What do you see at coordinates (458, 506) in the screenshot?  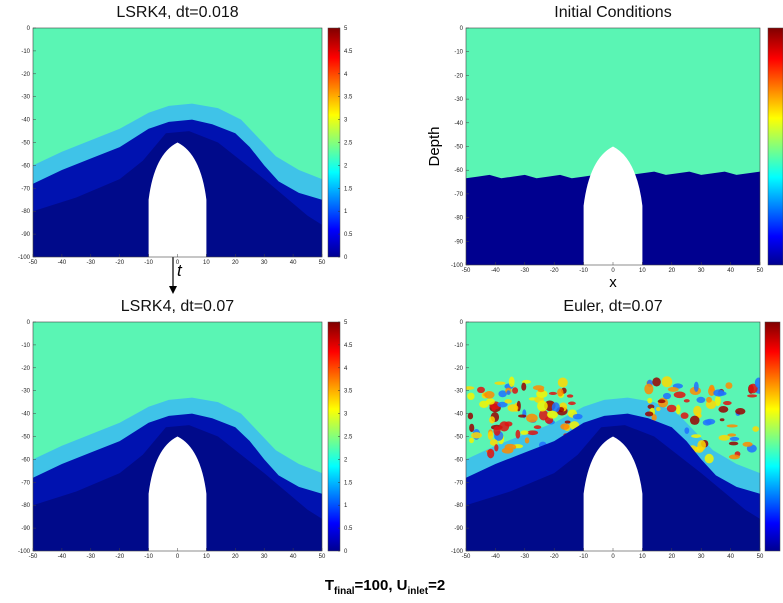 I see `y-tick-label: -80` at bounding box center [458, 506].